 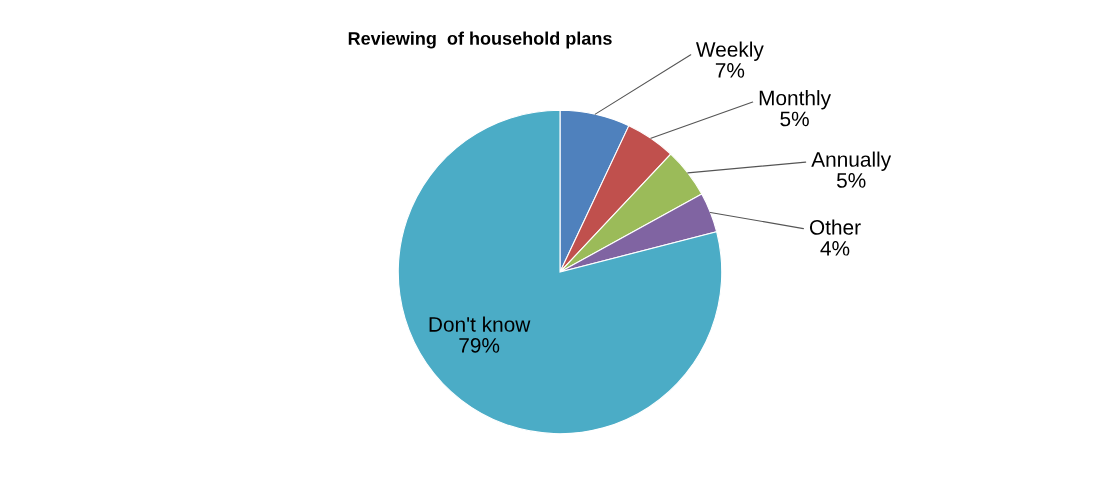 I want to click on slice-label: Weekly, so click(x=729, y=51).